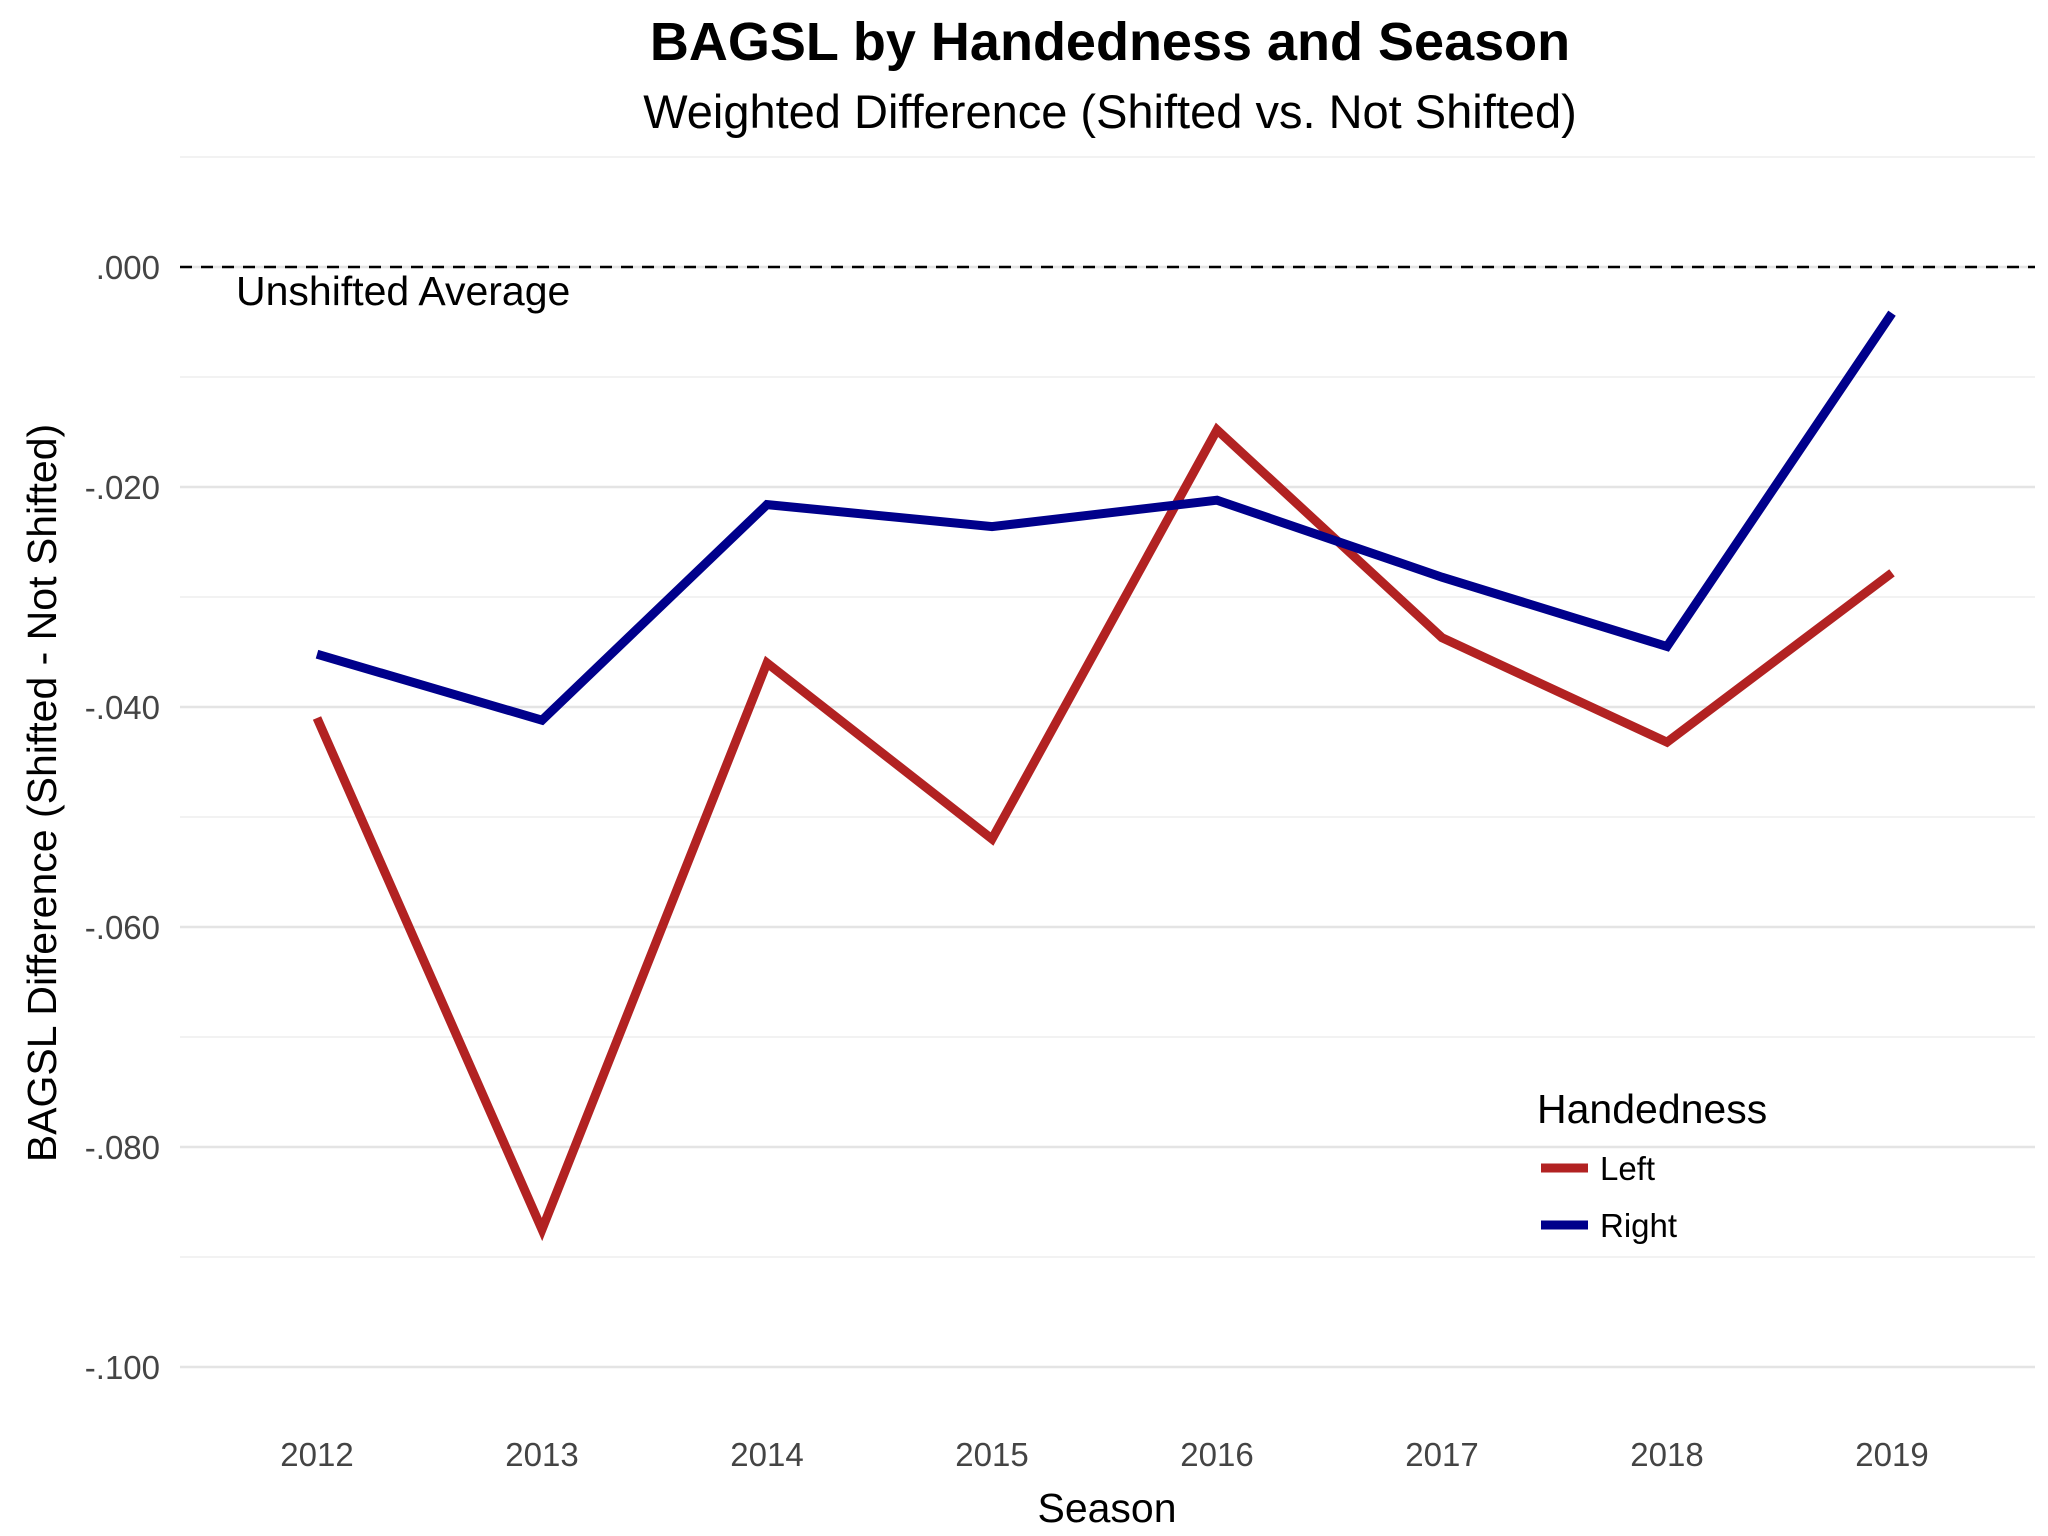 The height and width of the screenshot is (1536, 2048). Describe the element at coordinates (1652, 1109) in the screenshot. I see `legend-title: Handedness` at that location.